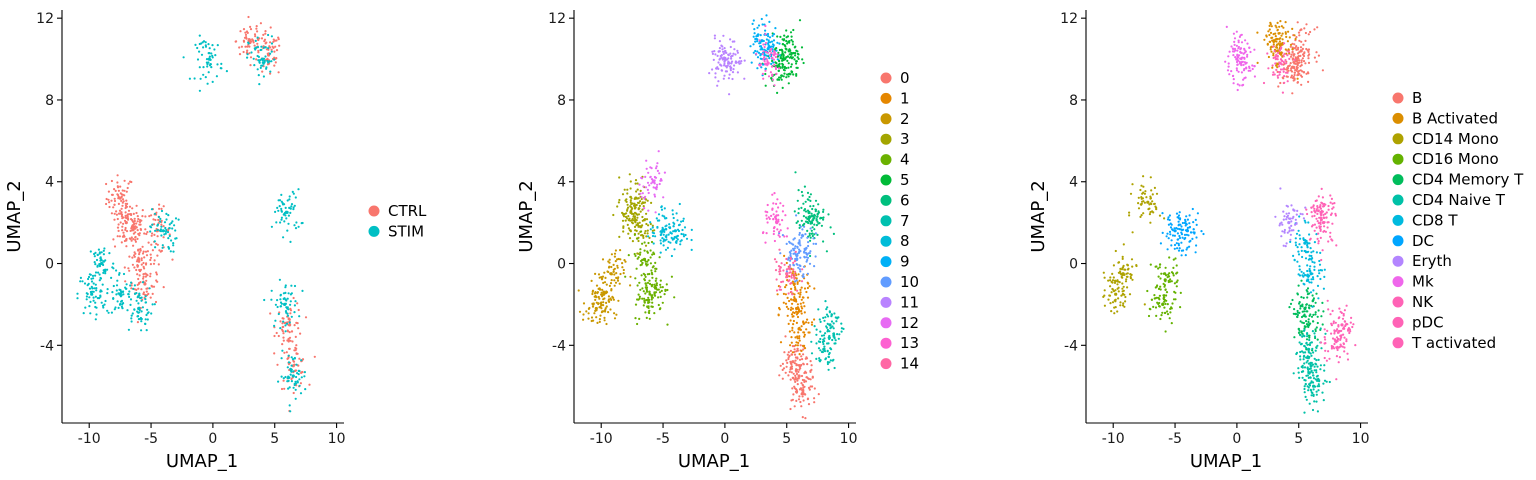 This screenshot has width=1536, height=480. I want to click on y-tick-label: 8, so click(561, 101).